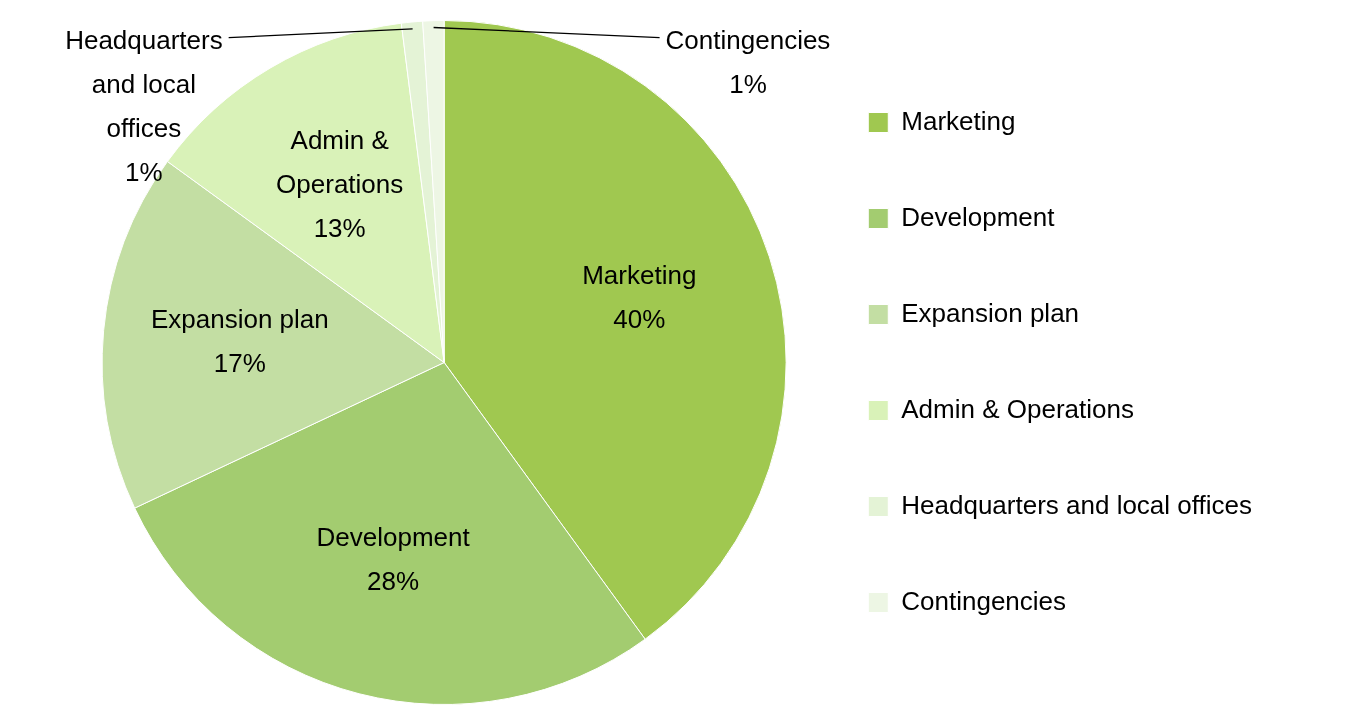 This screenshot has height=715, width=1372. I want to click on legend-label: Development, so click(978, 216).